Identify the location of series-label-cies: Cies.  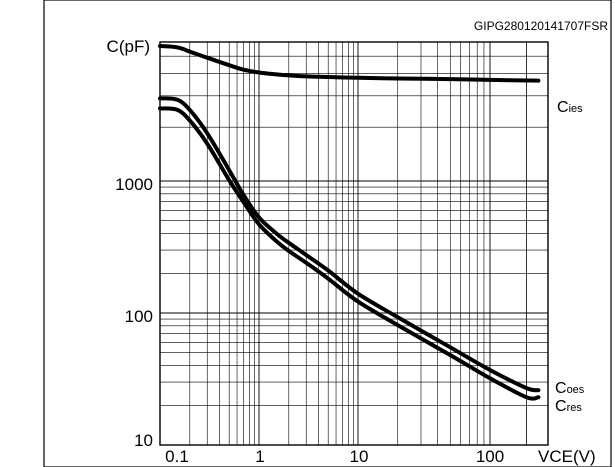
(570, 107).